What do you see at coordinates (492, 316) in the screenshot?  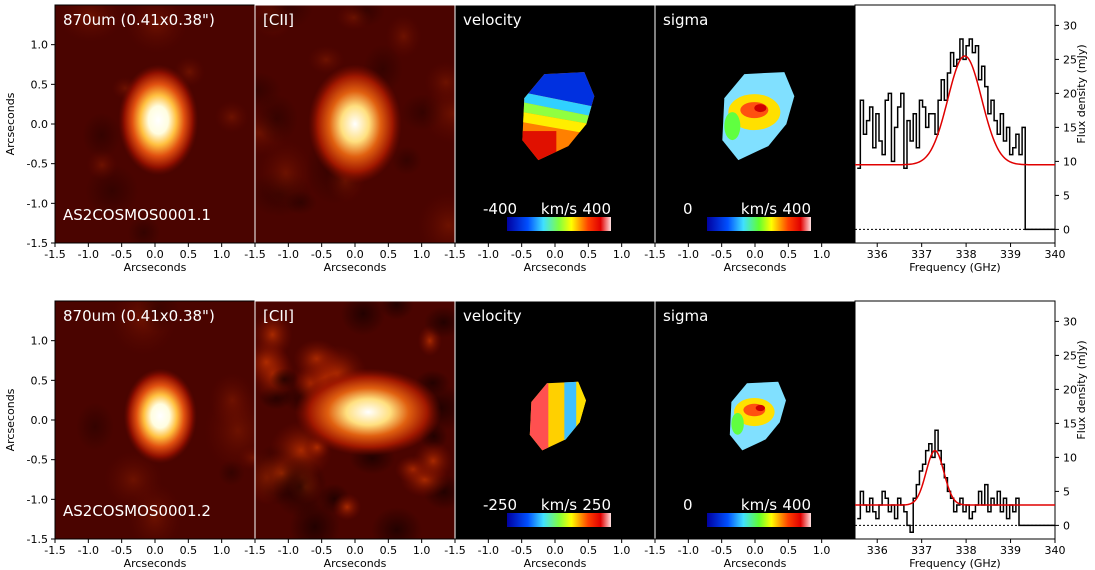 I see `panel-title: velocity` at bounding box center [492, 316].